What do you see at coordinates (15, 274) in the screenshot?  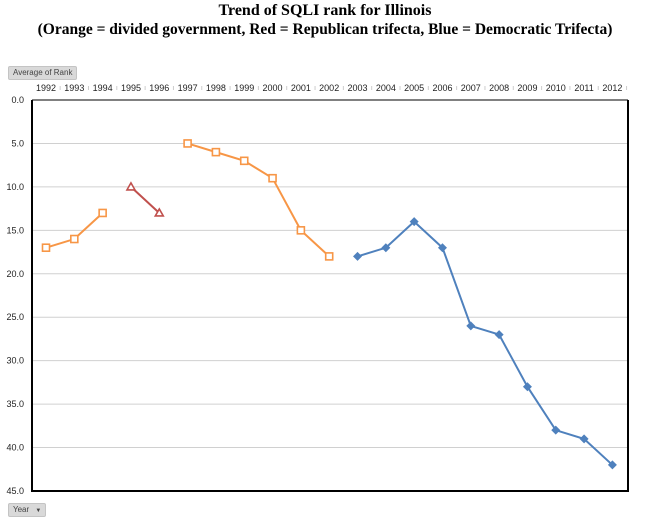 I see `y-tick-label: 20.0` at bounding box center [15, 274].